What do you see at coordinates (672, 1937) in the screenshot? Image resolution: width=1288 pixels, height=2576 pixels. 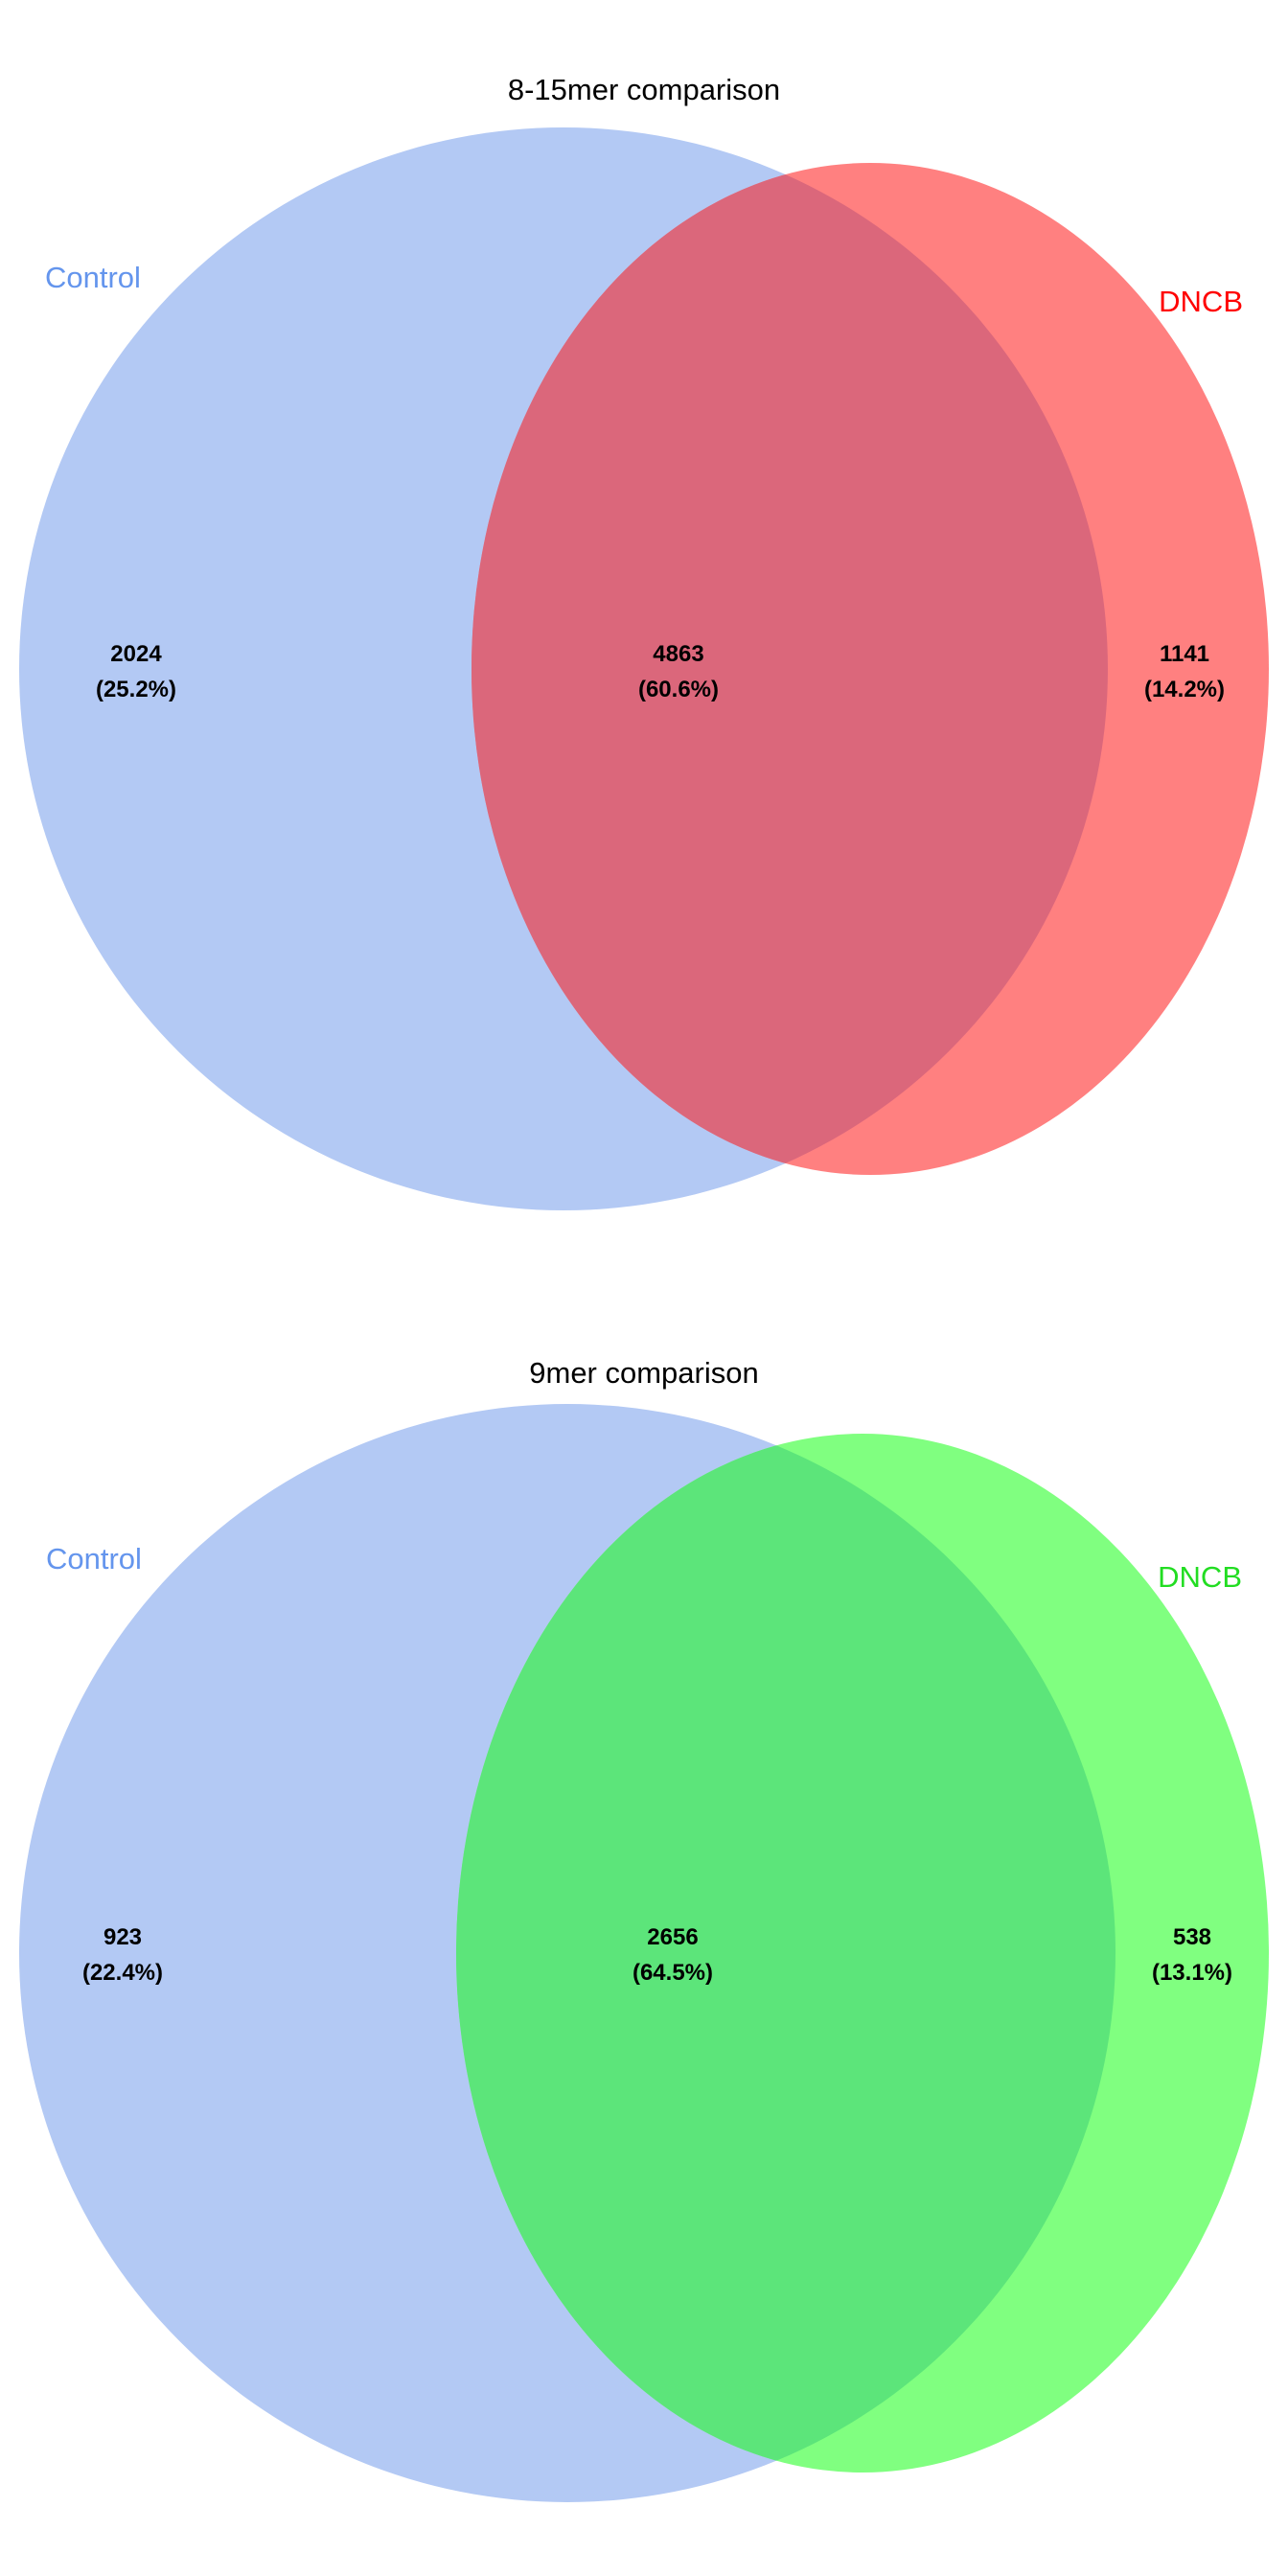 I see `region-count-overlap-2: 2656` at bounding box center [672, 1937].